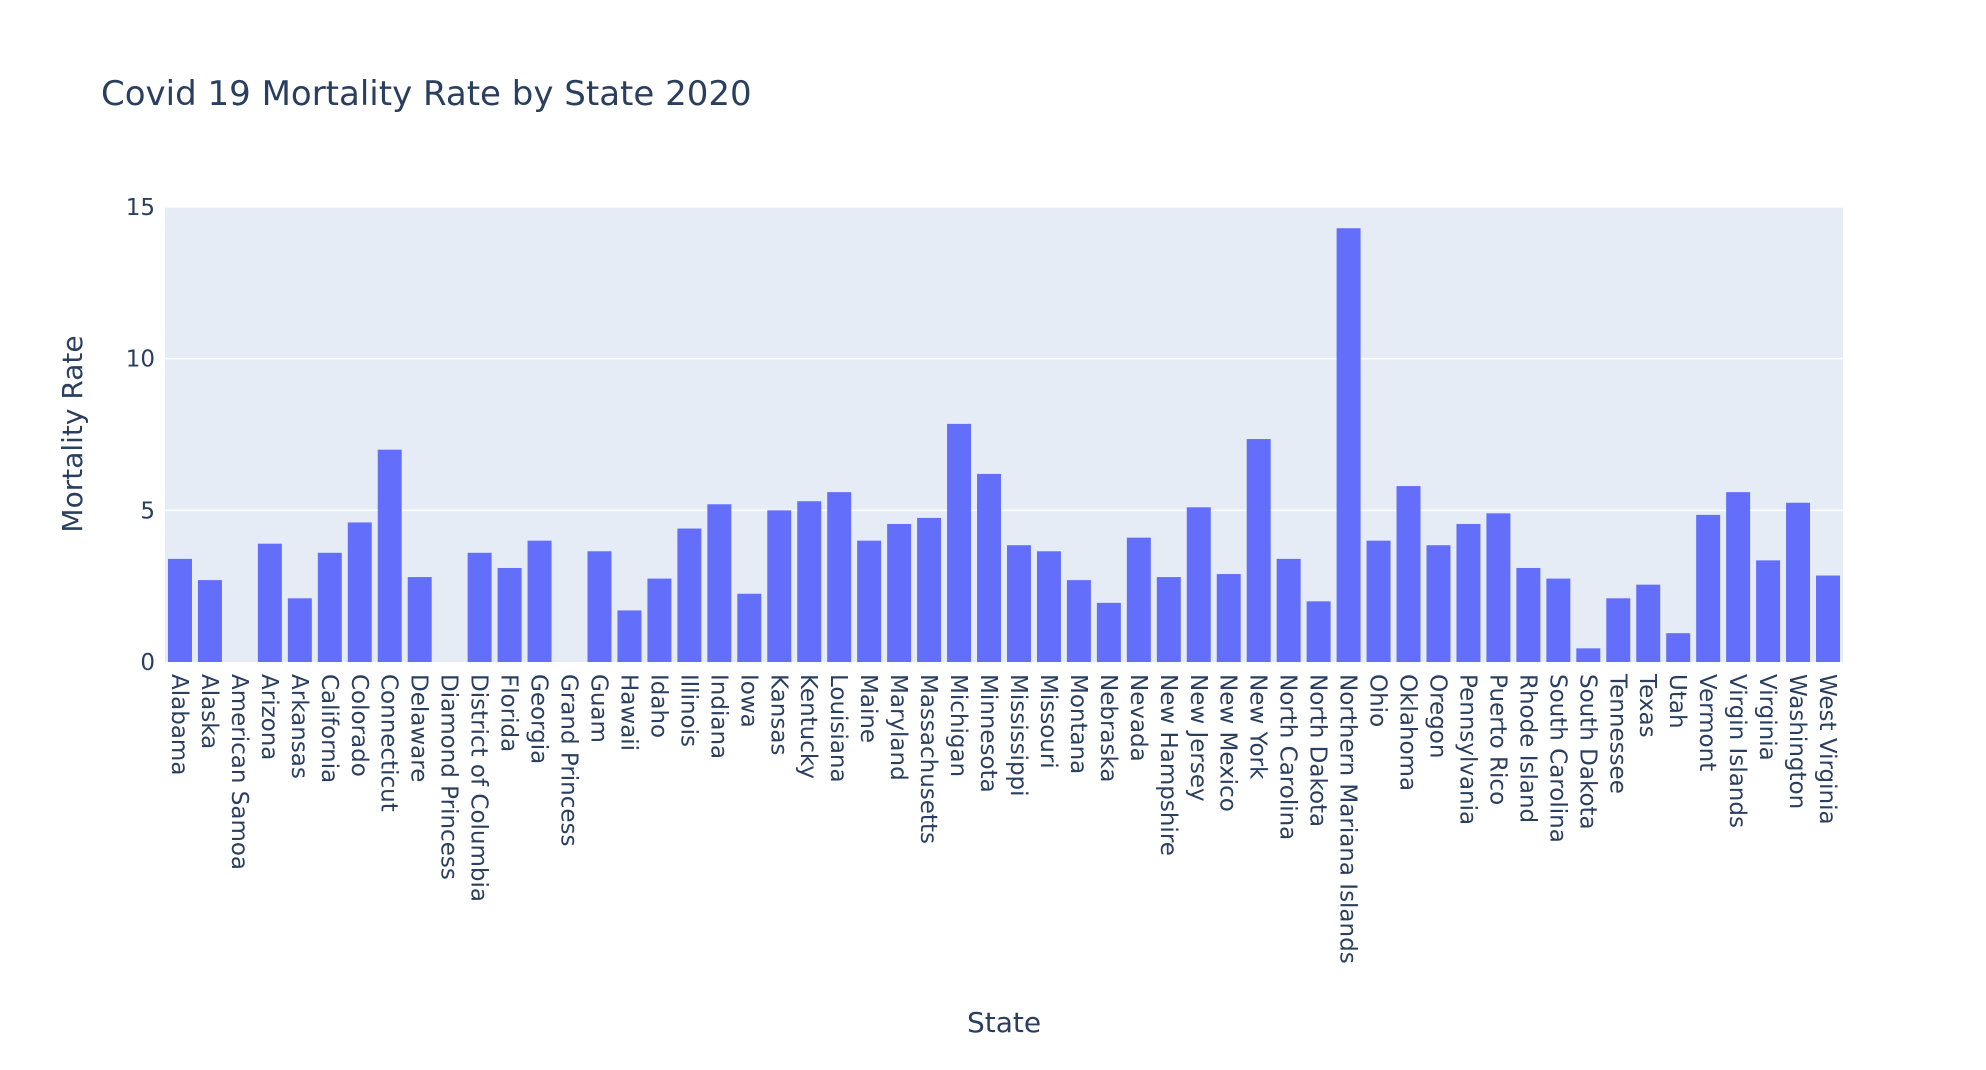 The image size is (1986, 1070). I want to click on x-tick-label: Diamond Princess, so click(449, 777).